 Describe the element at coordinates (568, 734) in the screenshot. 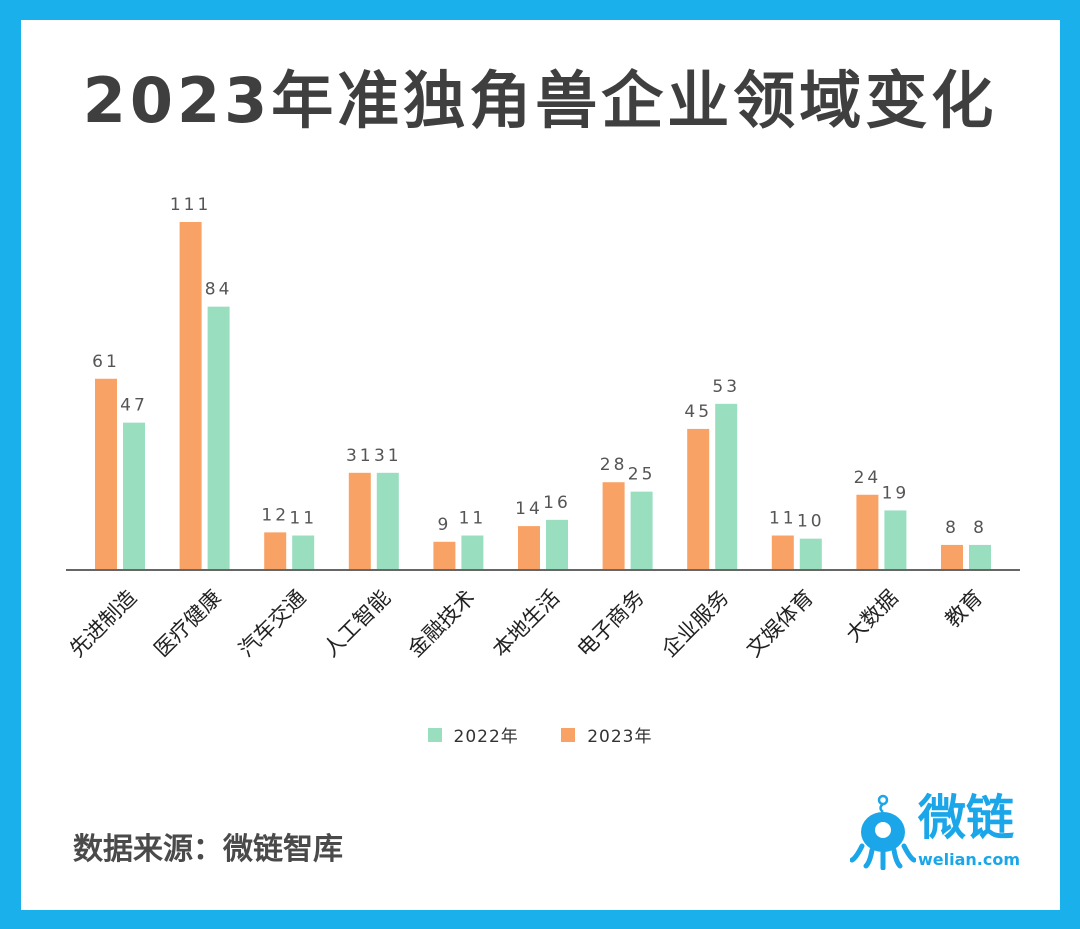

I see `legend-swatch-2023` at that location.